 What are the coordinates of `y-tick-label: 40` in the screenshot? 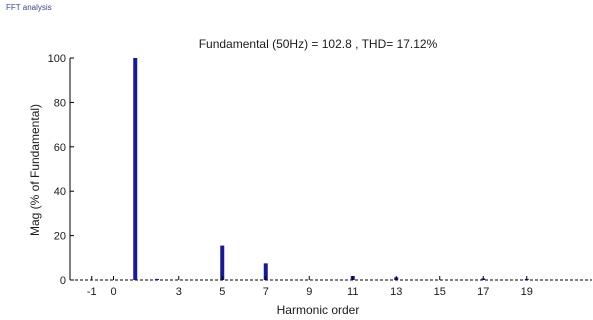 It's located at (60, 192).